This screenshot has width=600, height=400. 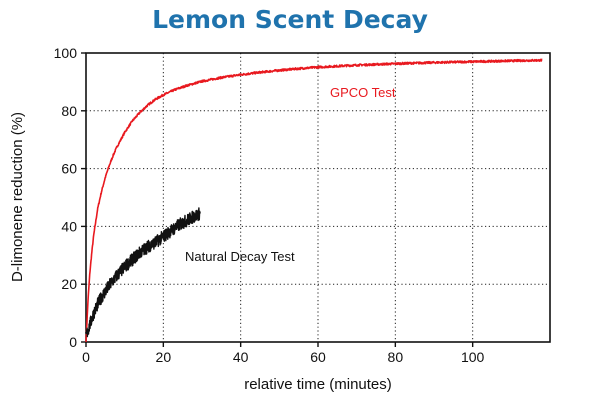 I want to click on y-tick-label: 80, so click(x=69, y=111).